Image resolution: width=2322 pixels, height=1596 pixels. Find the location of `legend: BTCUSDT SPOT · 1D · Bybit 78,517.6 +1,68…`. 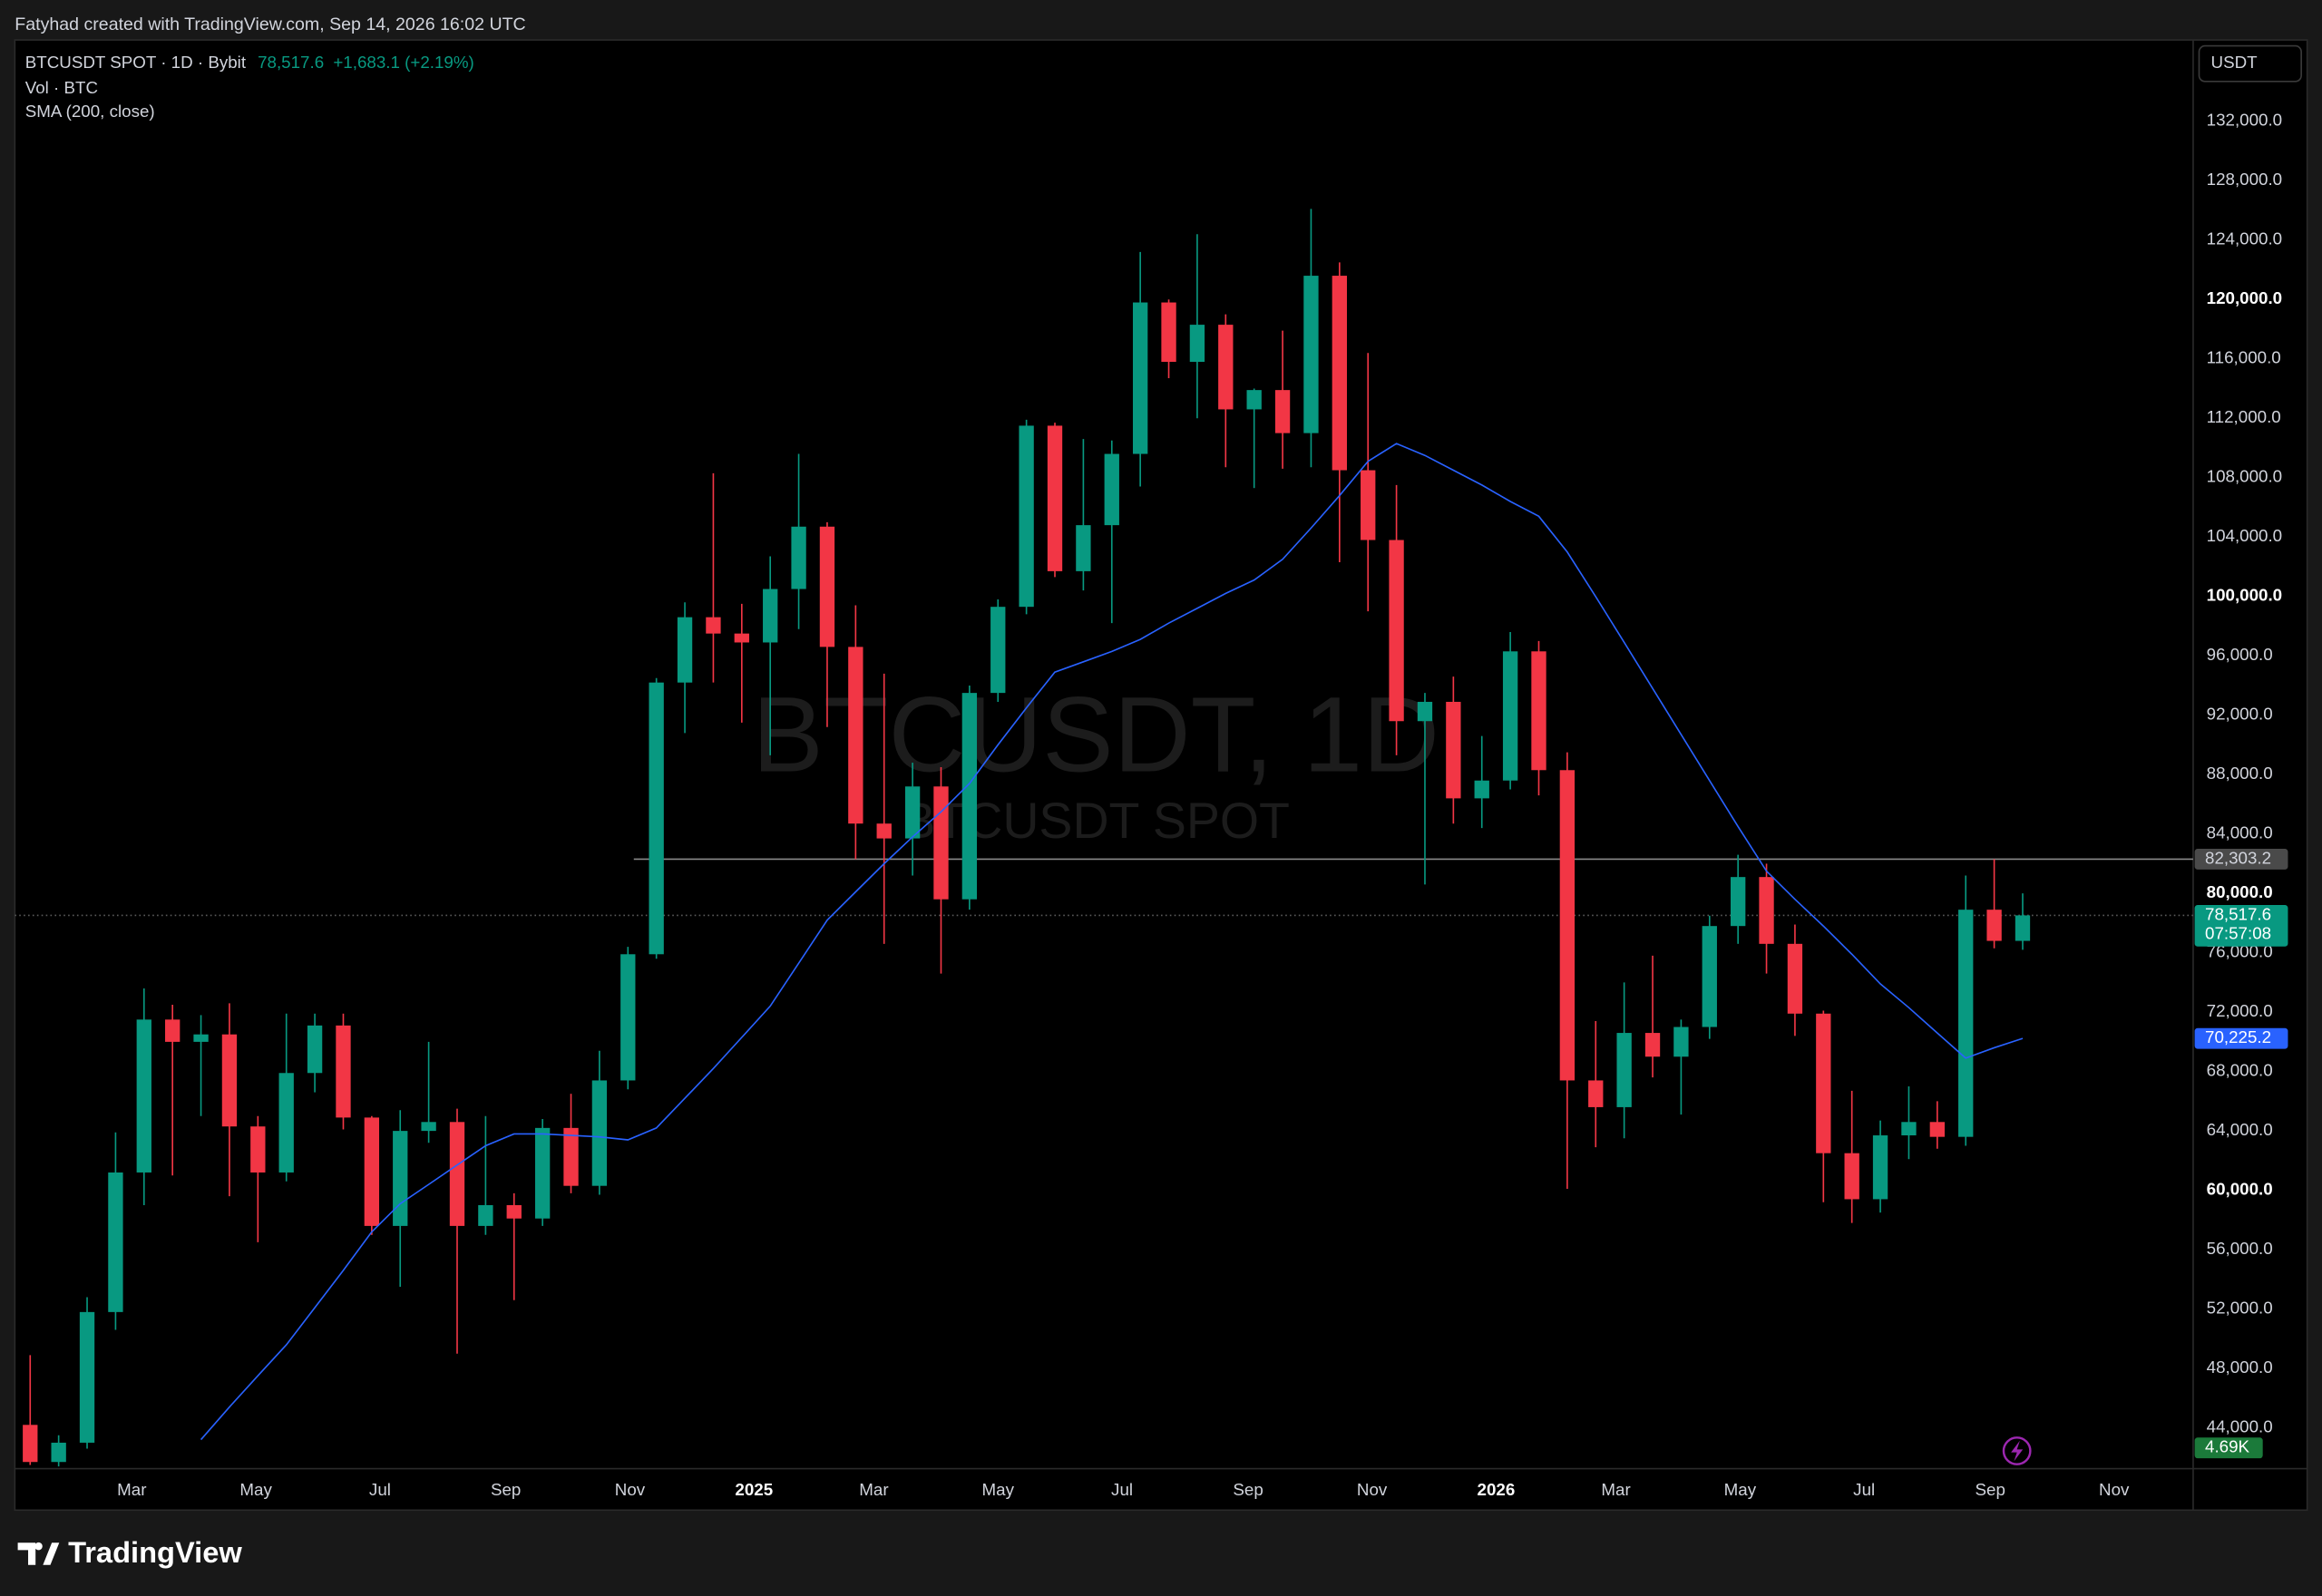

legend: BTCUSDT SPOT · 1D · Bybit 78,517.6 +1,68… is located at coordinates (249, 87).